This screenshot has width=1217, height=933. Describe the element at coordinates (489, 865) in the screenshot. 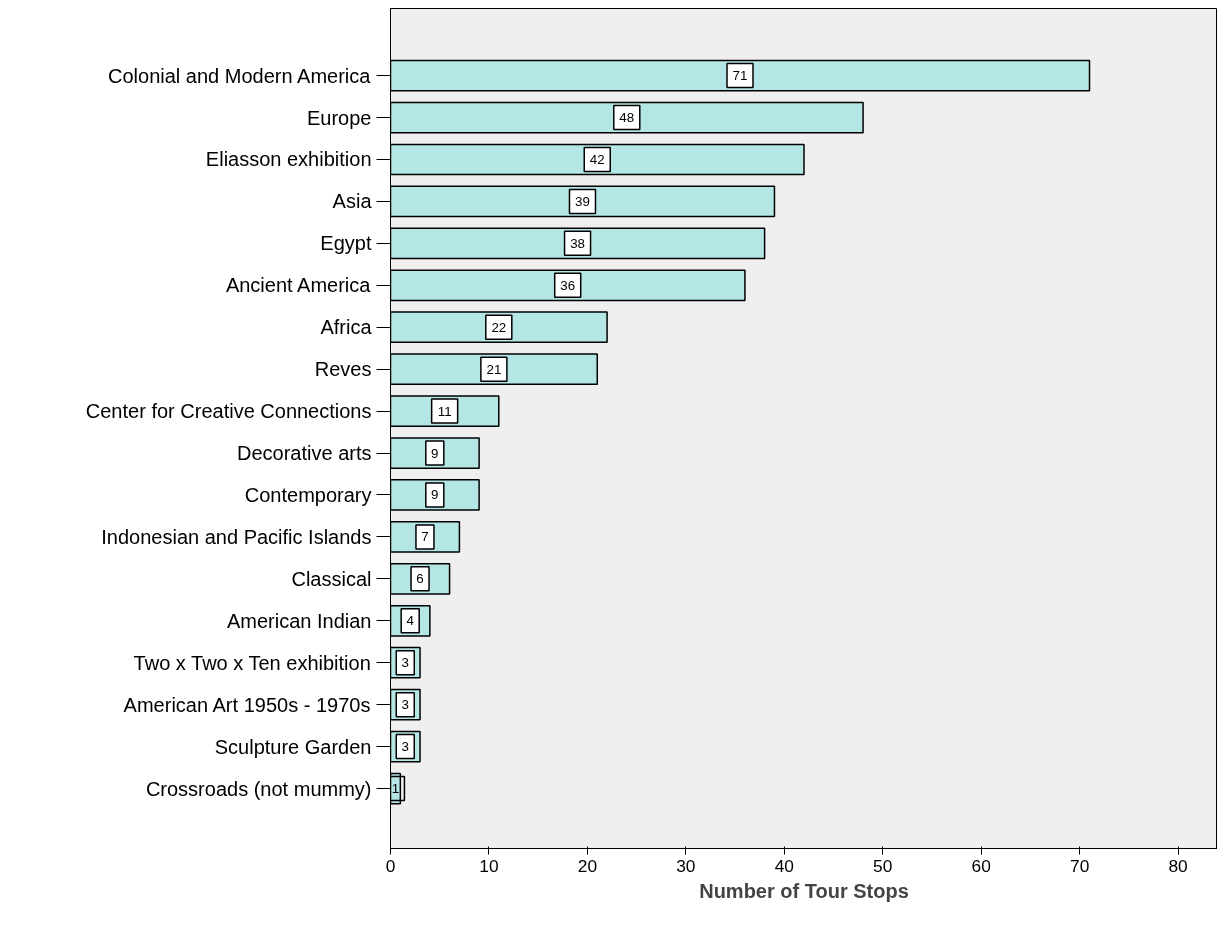

I see `x-tick-label: 10` at that location.